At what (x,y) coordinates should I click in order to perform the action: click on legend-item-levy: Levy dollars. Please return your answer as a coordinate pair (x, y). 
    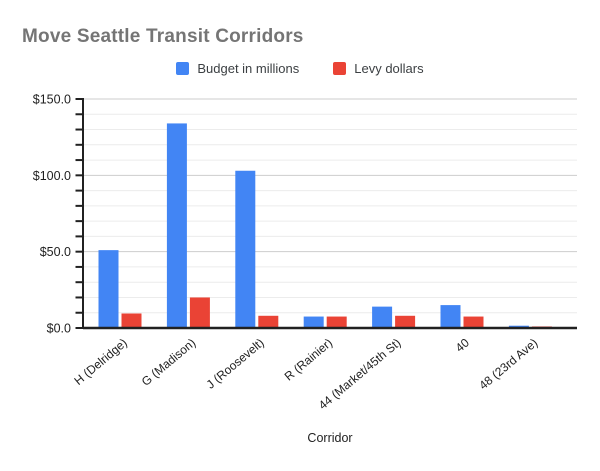
    Looking at the image, I should click on (378, 68).